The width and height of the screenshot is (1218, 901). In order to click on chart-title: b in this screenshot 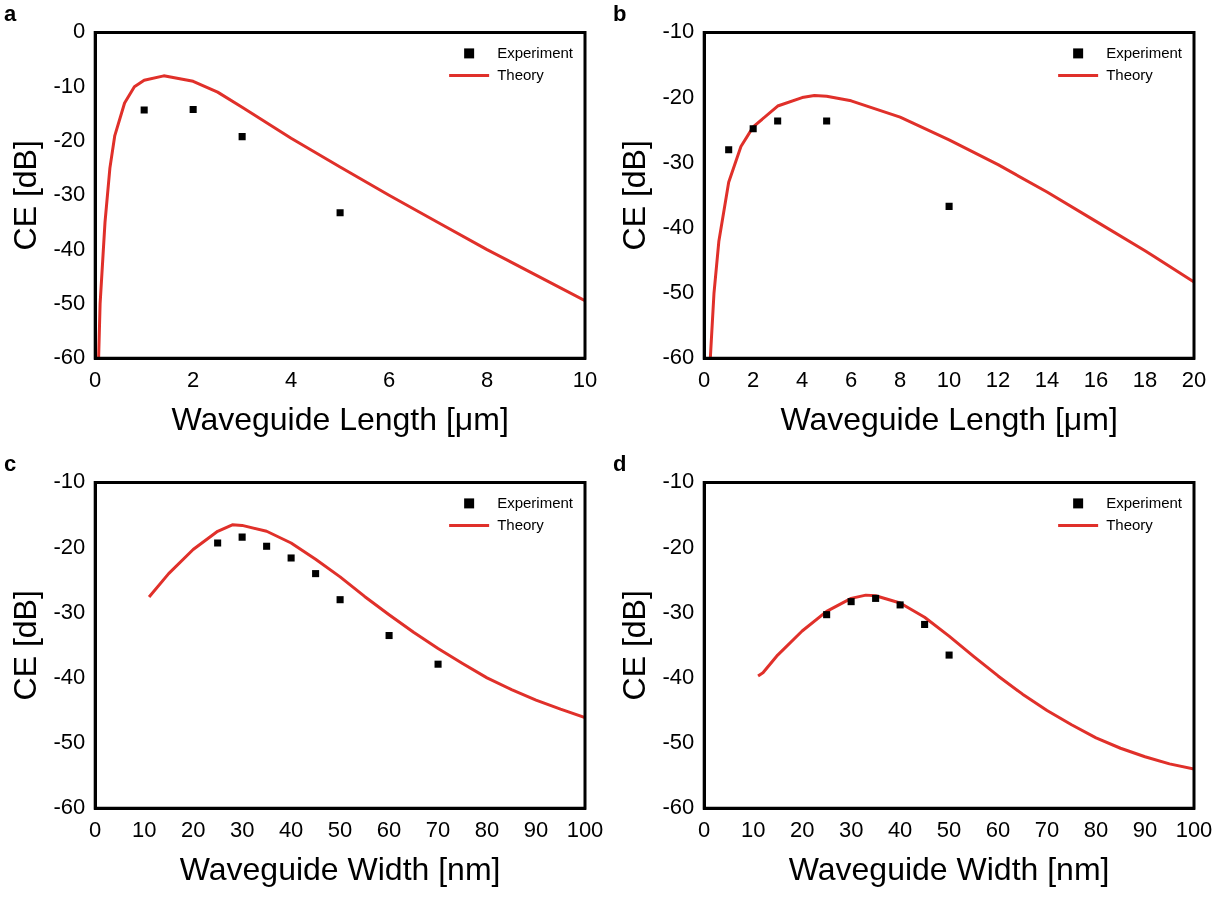, I will do `click(620, 14)`.